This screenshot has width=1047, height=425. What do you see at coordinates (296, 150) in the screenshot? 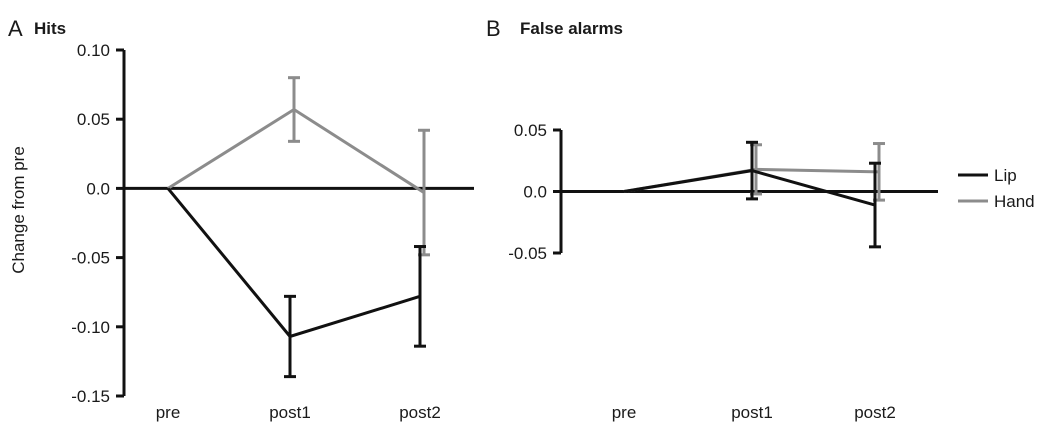
I see `series-line-hand` at bounding box center [296, 150].